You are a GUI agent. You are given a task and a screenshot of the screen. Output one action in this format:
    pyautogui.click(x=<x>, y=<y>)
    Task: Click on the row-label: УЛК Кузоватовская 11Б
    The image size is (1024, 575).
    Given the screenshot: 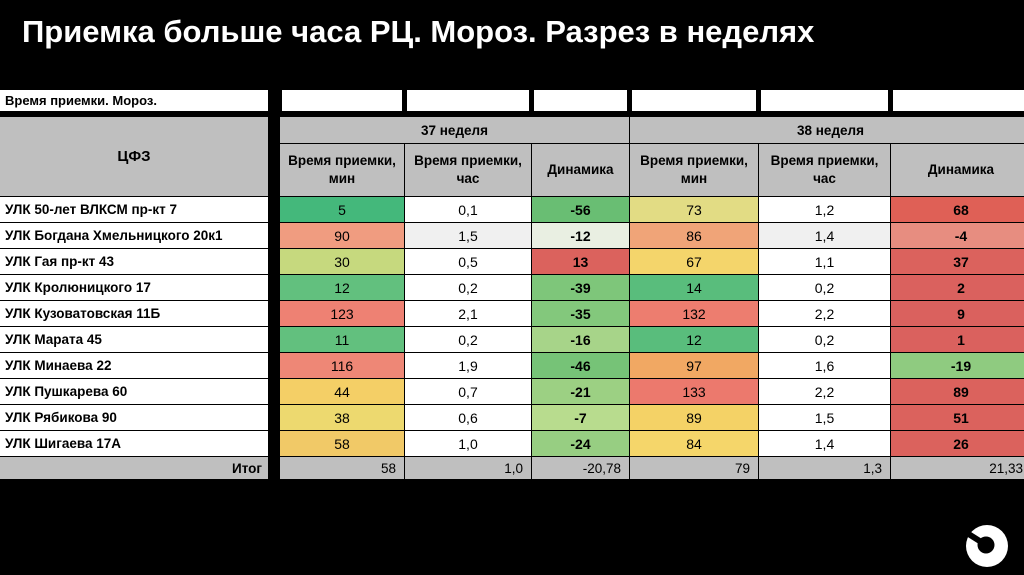 What is the action you would take?
    pyautogui.click(x=134, y=313)
    